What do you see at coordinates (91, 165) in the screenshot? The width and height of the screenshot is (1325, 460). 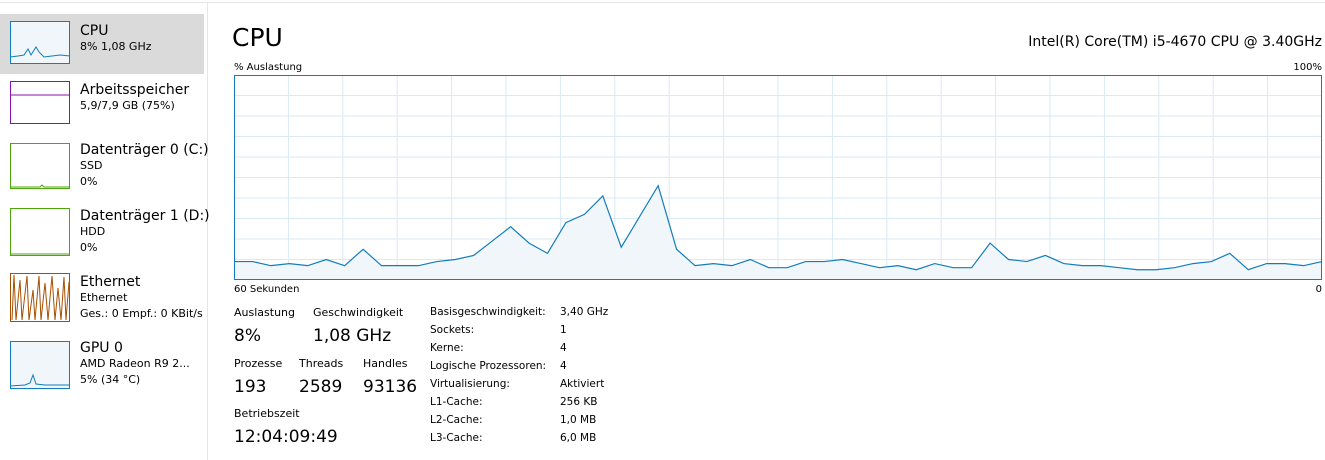 I see `item-detail: SSD` at bounding box center [91, 165].